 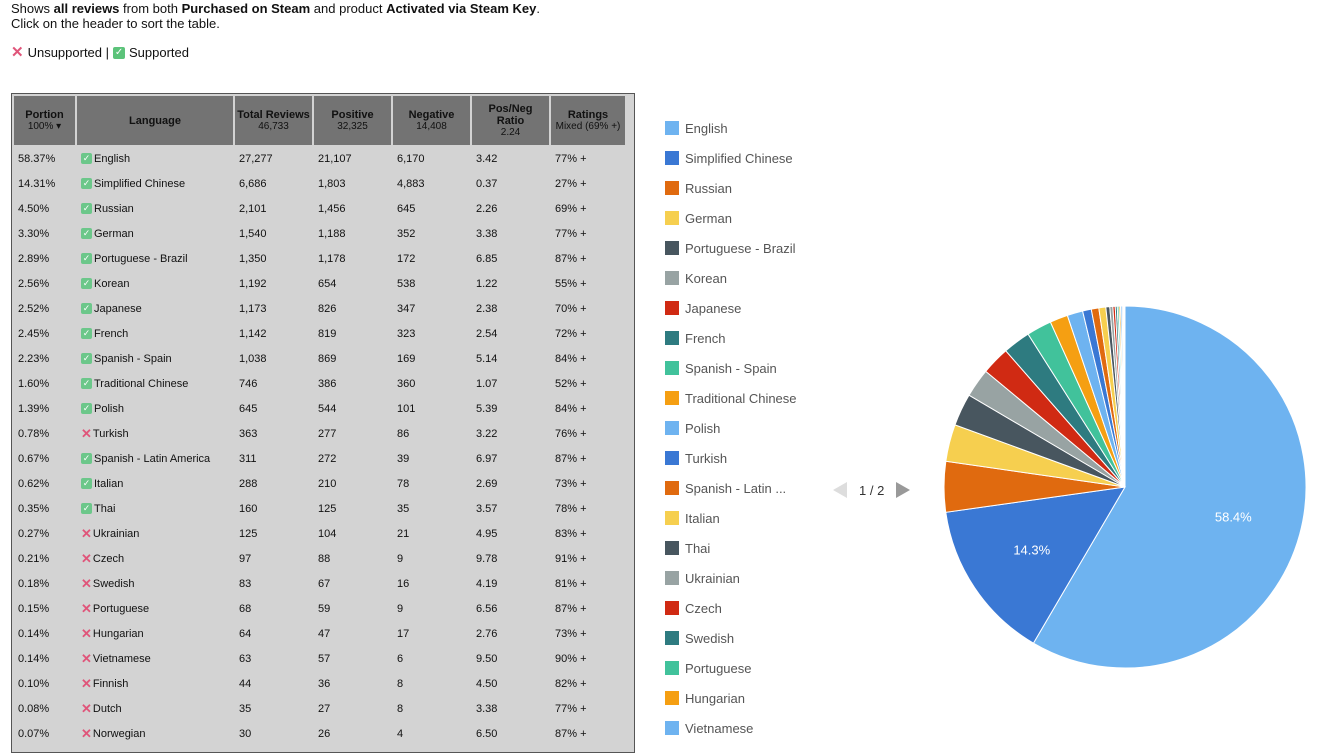 I want to click on cell-ratio: 4.50, so click(x=487, y=683).